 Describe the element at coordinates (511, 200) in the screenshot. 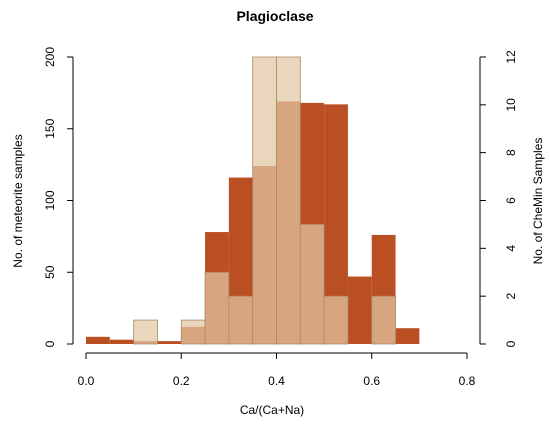

I see `y-right-tick-label-3: 6` at that location.